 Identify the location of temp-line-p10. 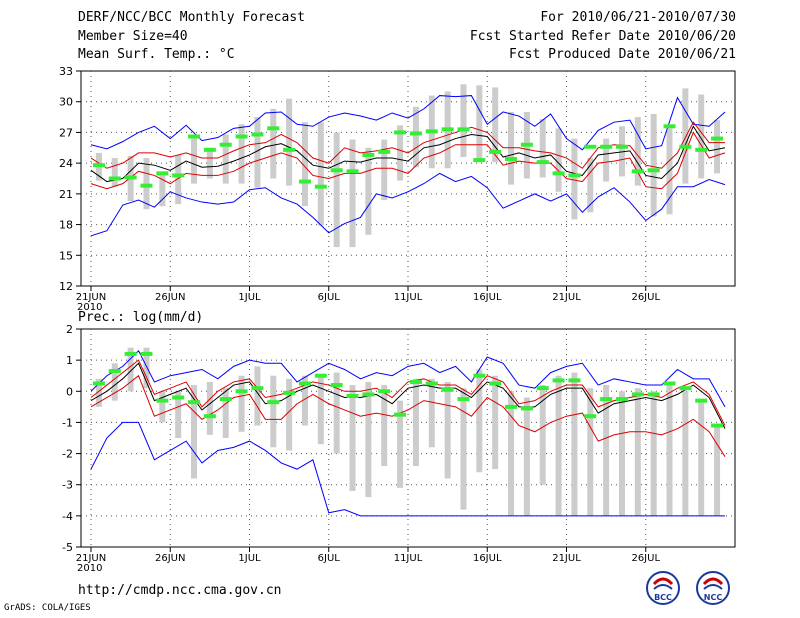
(408, 160).